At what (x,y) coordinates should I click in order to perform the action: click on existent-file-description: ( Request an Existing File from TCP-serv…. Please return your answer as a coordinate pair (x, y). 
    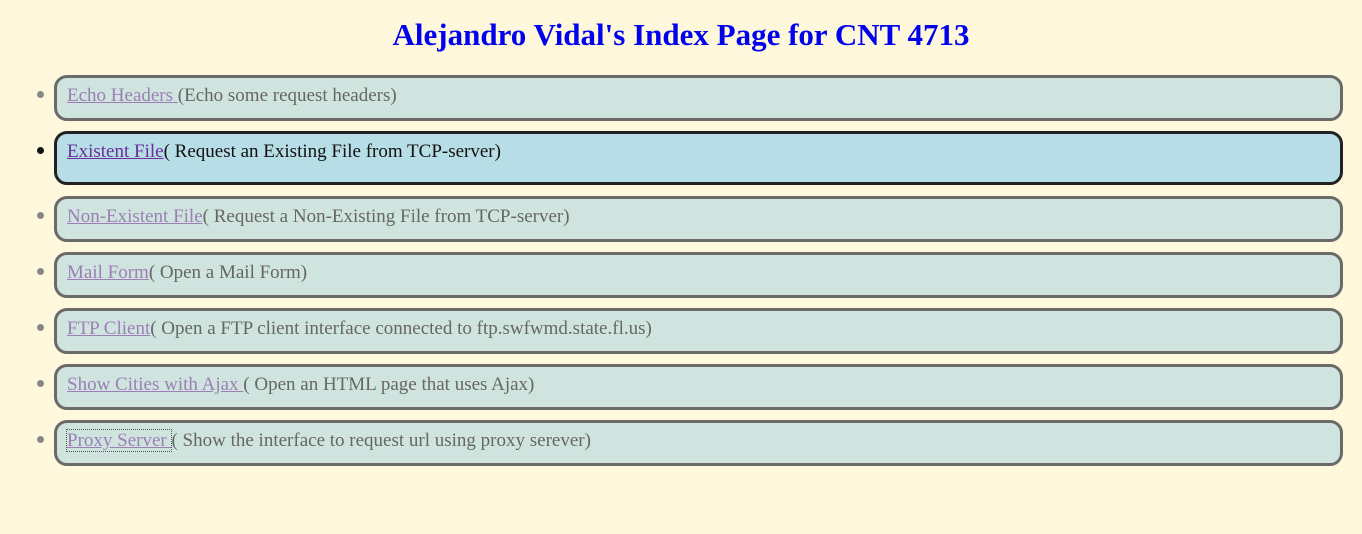
    Looking at the image, I should click on (332, 151).